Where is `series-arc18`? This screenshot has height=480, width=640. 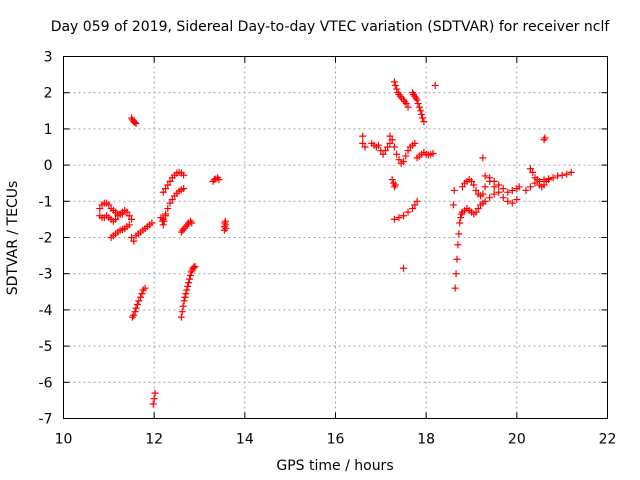
series-arc18 is located at coordinates (418, 107).